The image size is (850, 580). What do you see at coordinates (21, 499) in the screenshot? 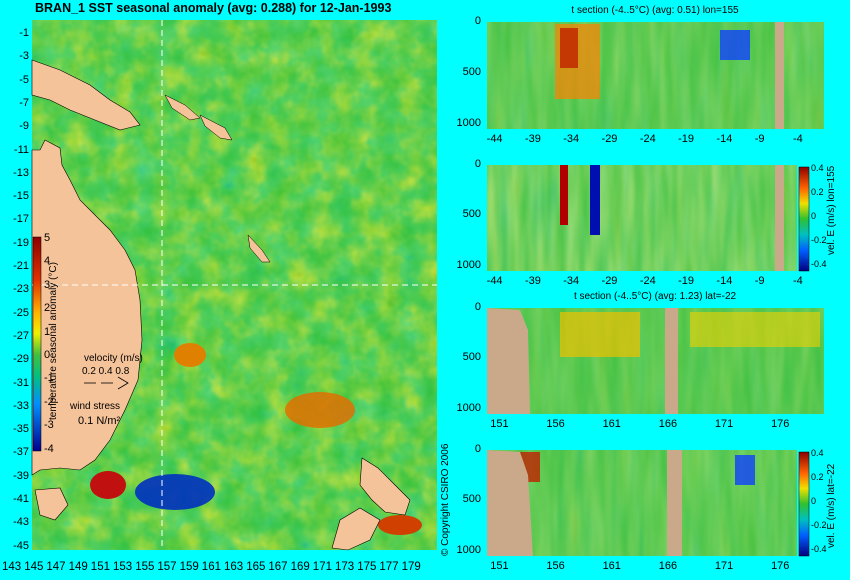
I see `map-lat-tick-label: -41` at bounding box center [21, 499].